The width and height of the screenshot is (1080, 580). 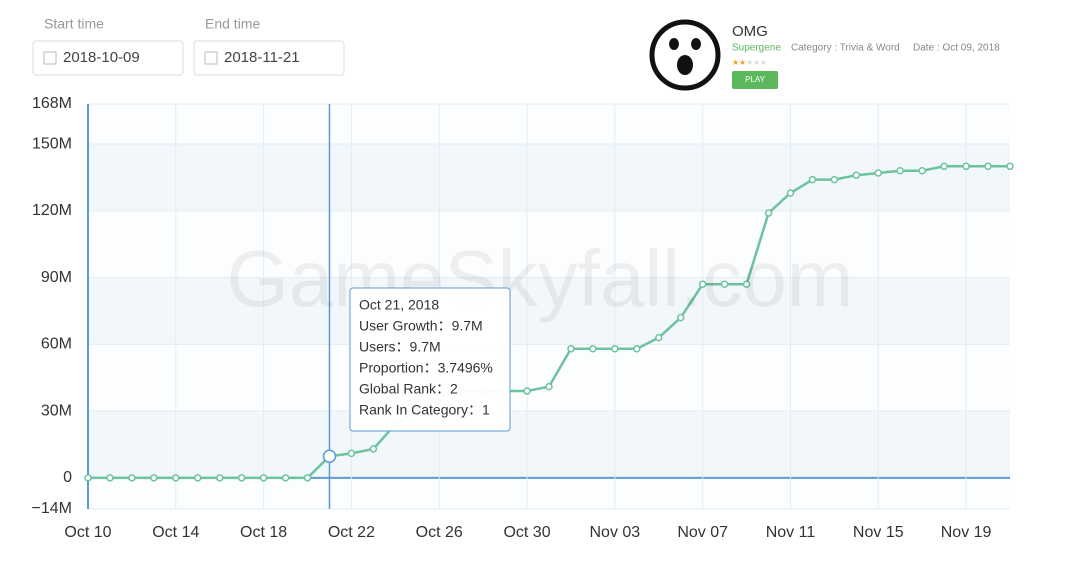 I want to click on tooltip-line: Users：9.7M, so click(x=400, y=347).